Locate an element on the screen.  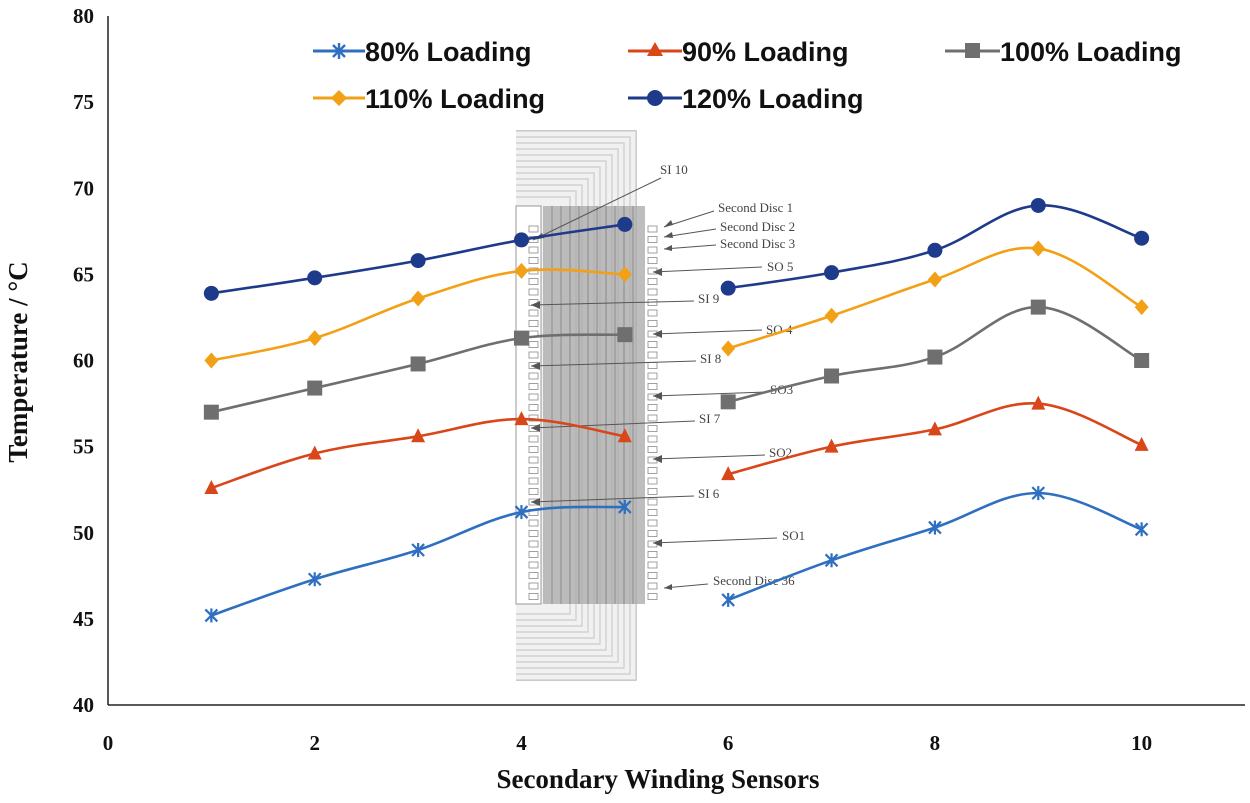
series-110-loading is located at coordinates (676, 304).